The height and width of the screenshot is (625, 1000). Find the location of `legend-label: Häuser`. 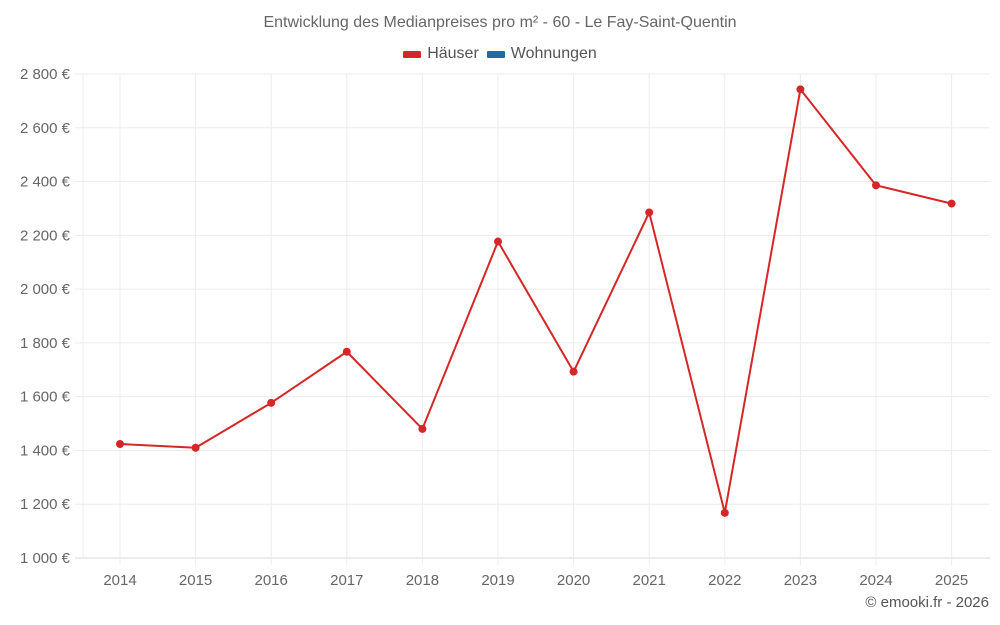

legend-label: Häuser is located at coordinates (453, 53).